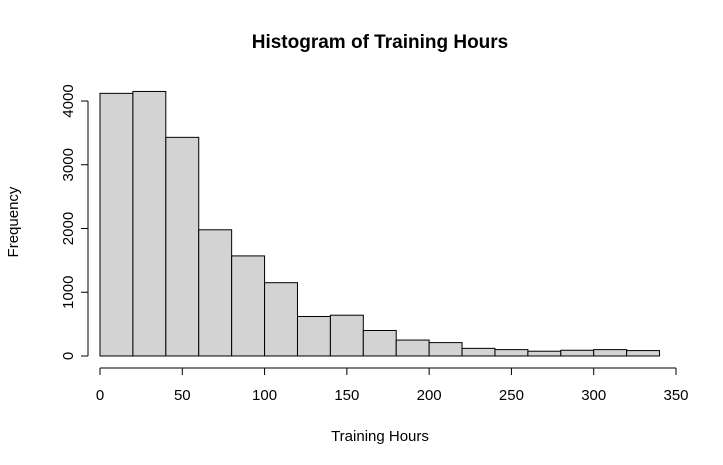  Describe the element at coordinates (264, 395) in the screenshot. I see `x-tick-label: 100` at that location.